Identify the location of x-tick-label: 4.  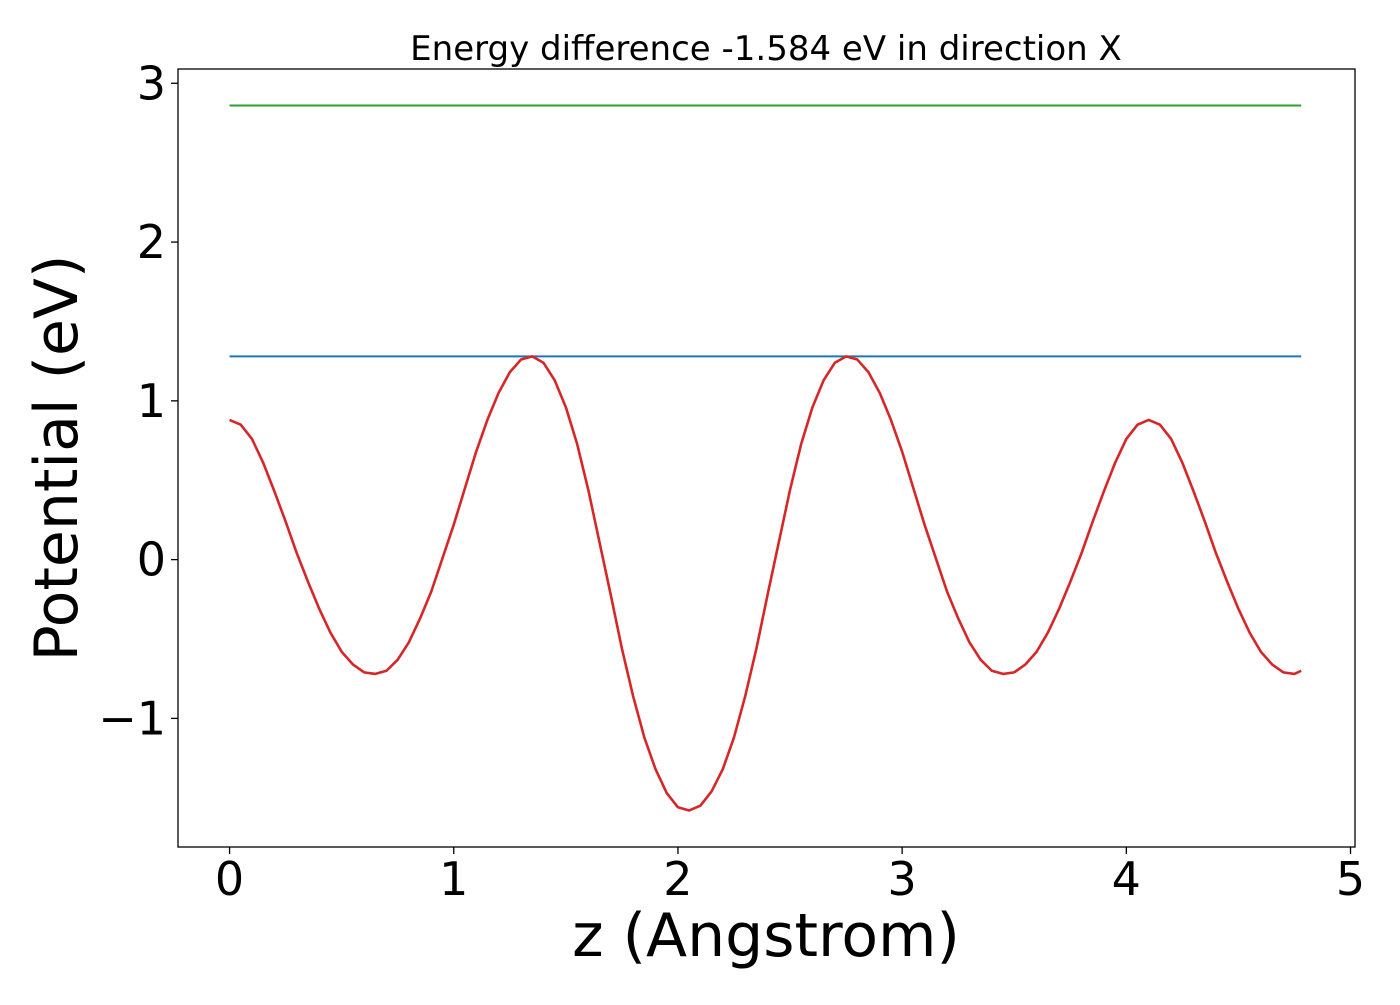
(1126, 879).